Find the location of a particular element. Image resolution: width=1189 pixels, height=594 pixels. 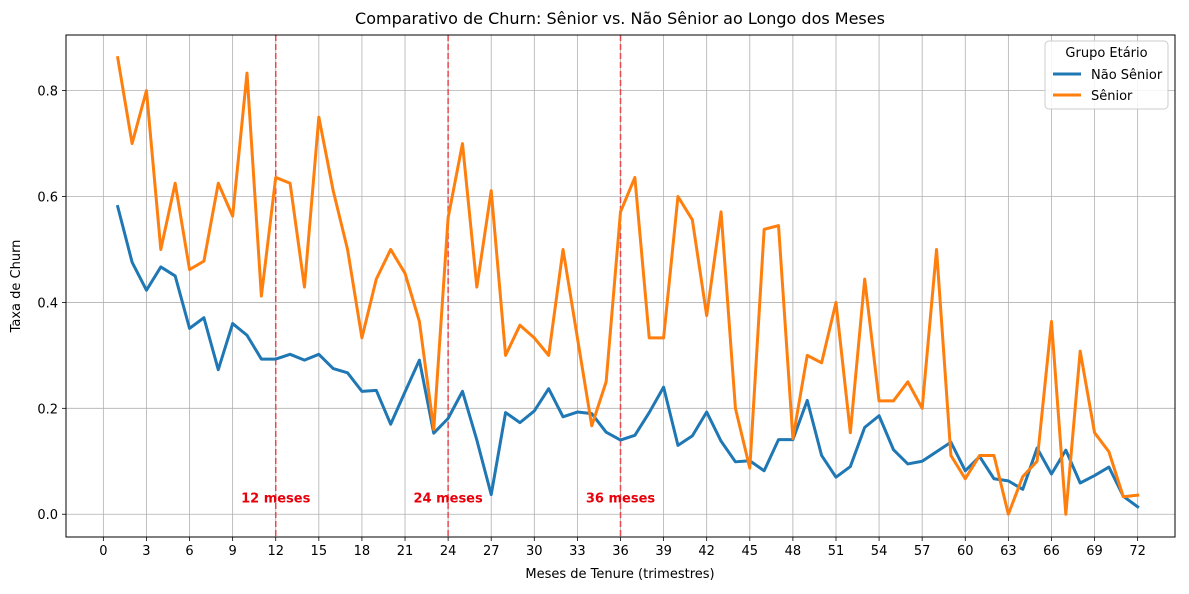

reference-line-label: 36 meses is located at coordinates (621, 499).